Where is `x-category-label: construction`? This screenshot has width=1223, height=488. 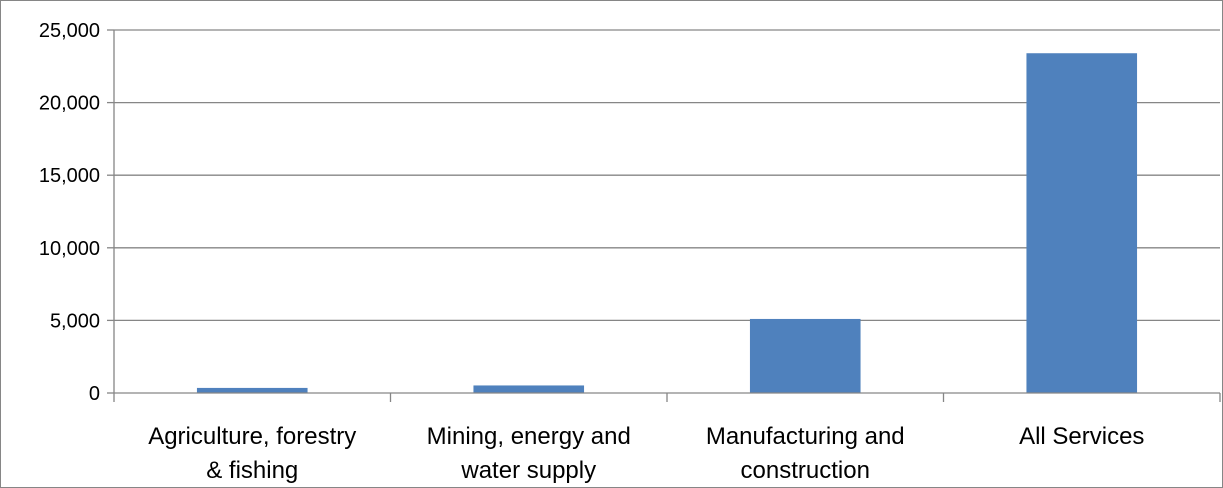 x-category-label: construction is located at coordinates (805, 470).